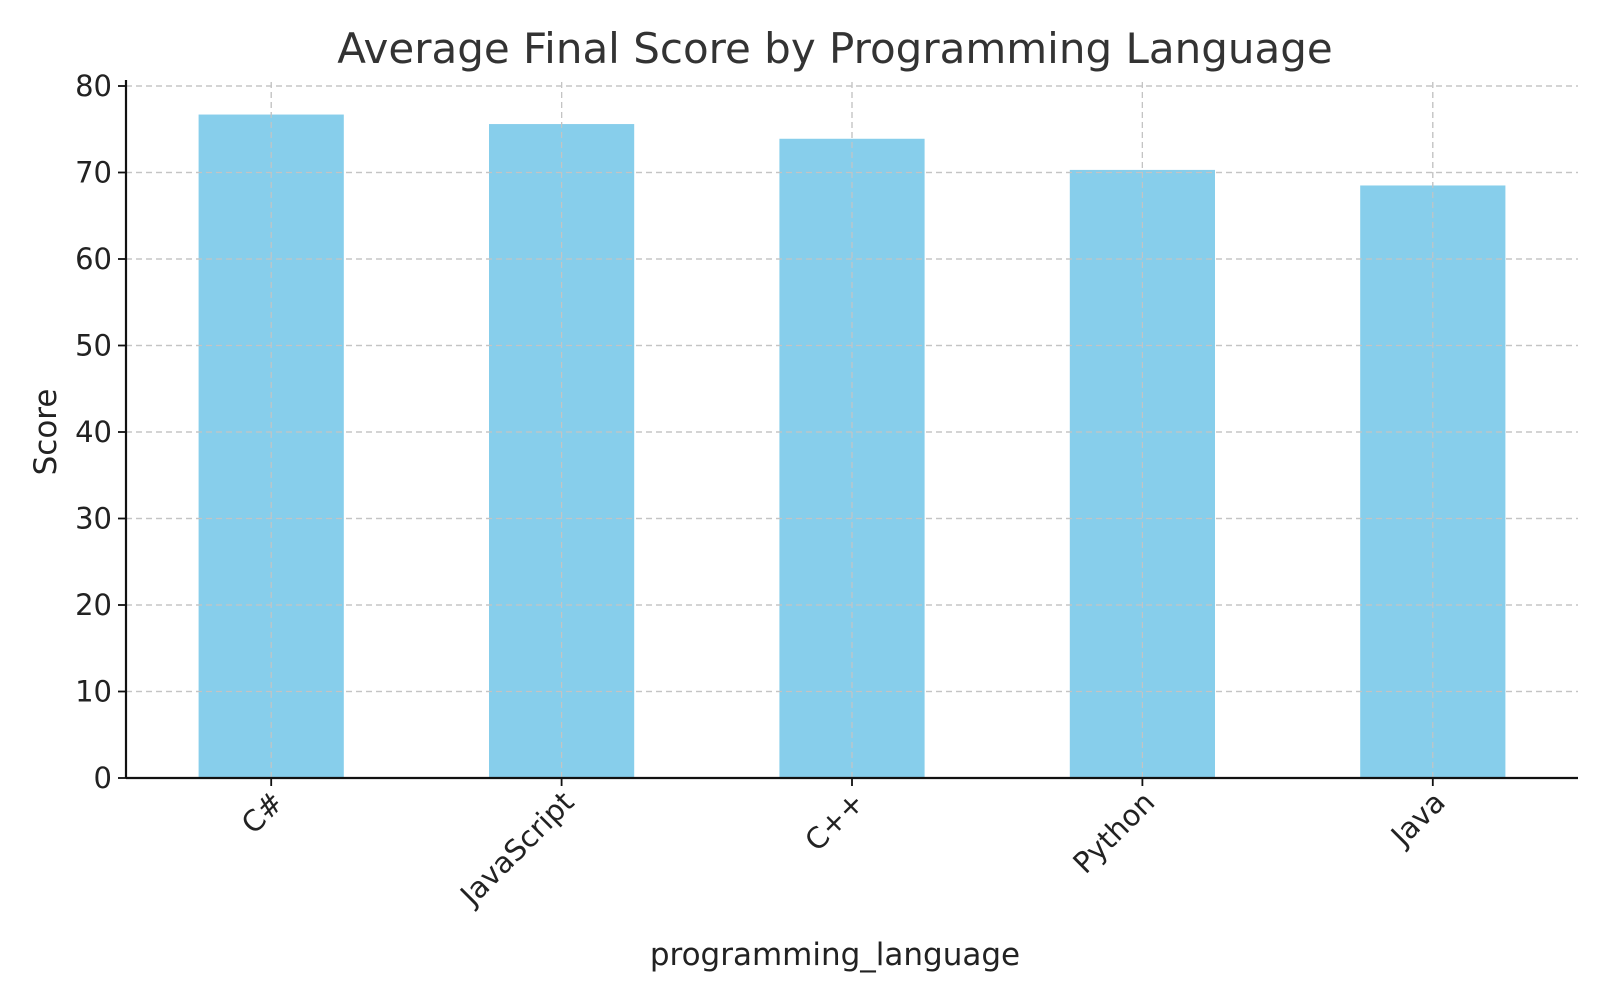 Image resolution: width=1600 pixels, height=1004 pixels. Describe the element at coordinates (93, 605) in the screenshot. I see `y-tick-label: 20` at that location.